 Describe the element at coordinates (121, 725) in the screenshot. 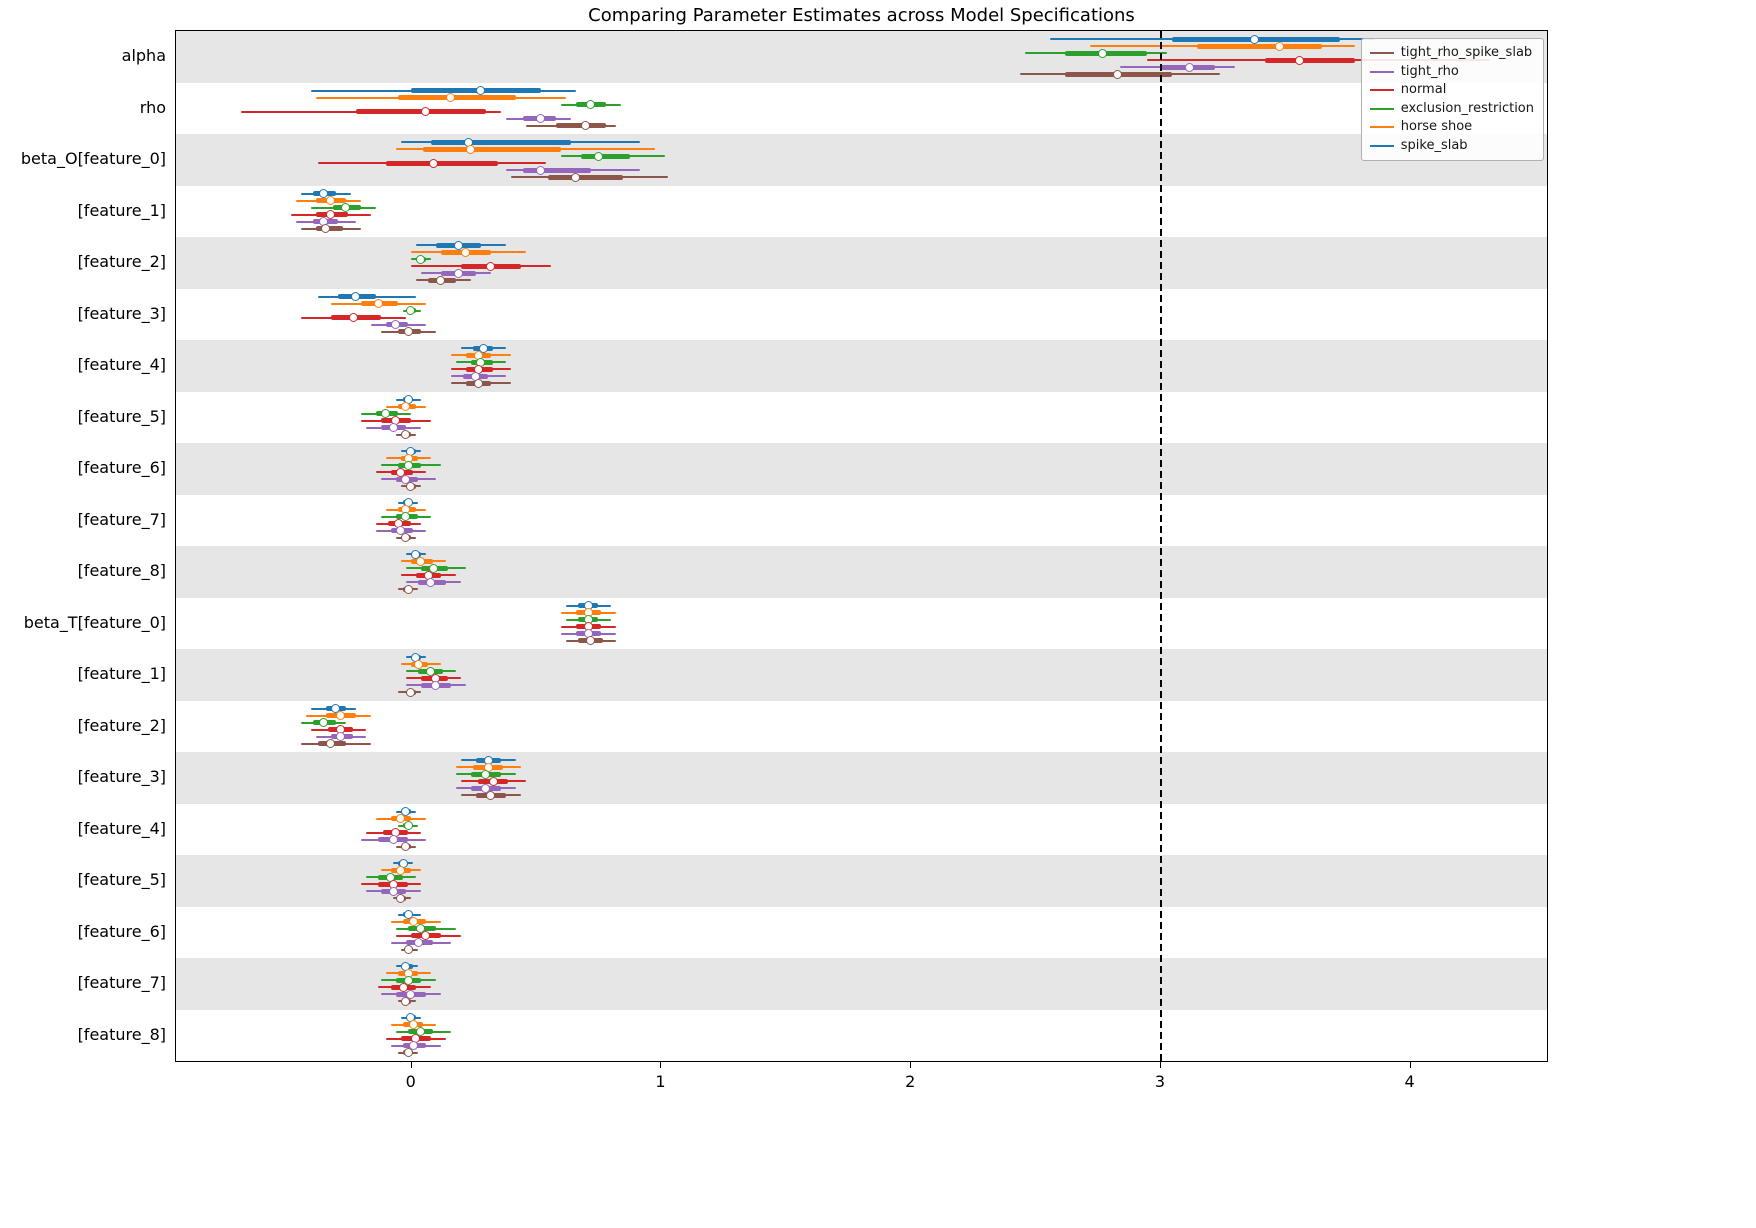

I see `y-tick-label: [feature_2]` at that location.